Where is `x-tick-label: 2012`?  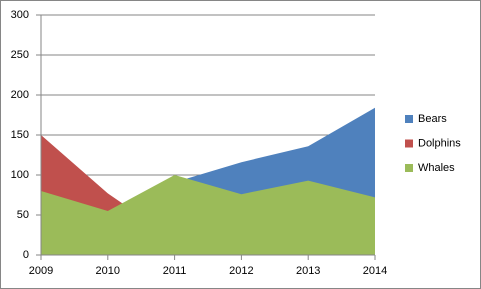 x-tick-label: 2012 is located at coordinates (241, 271).